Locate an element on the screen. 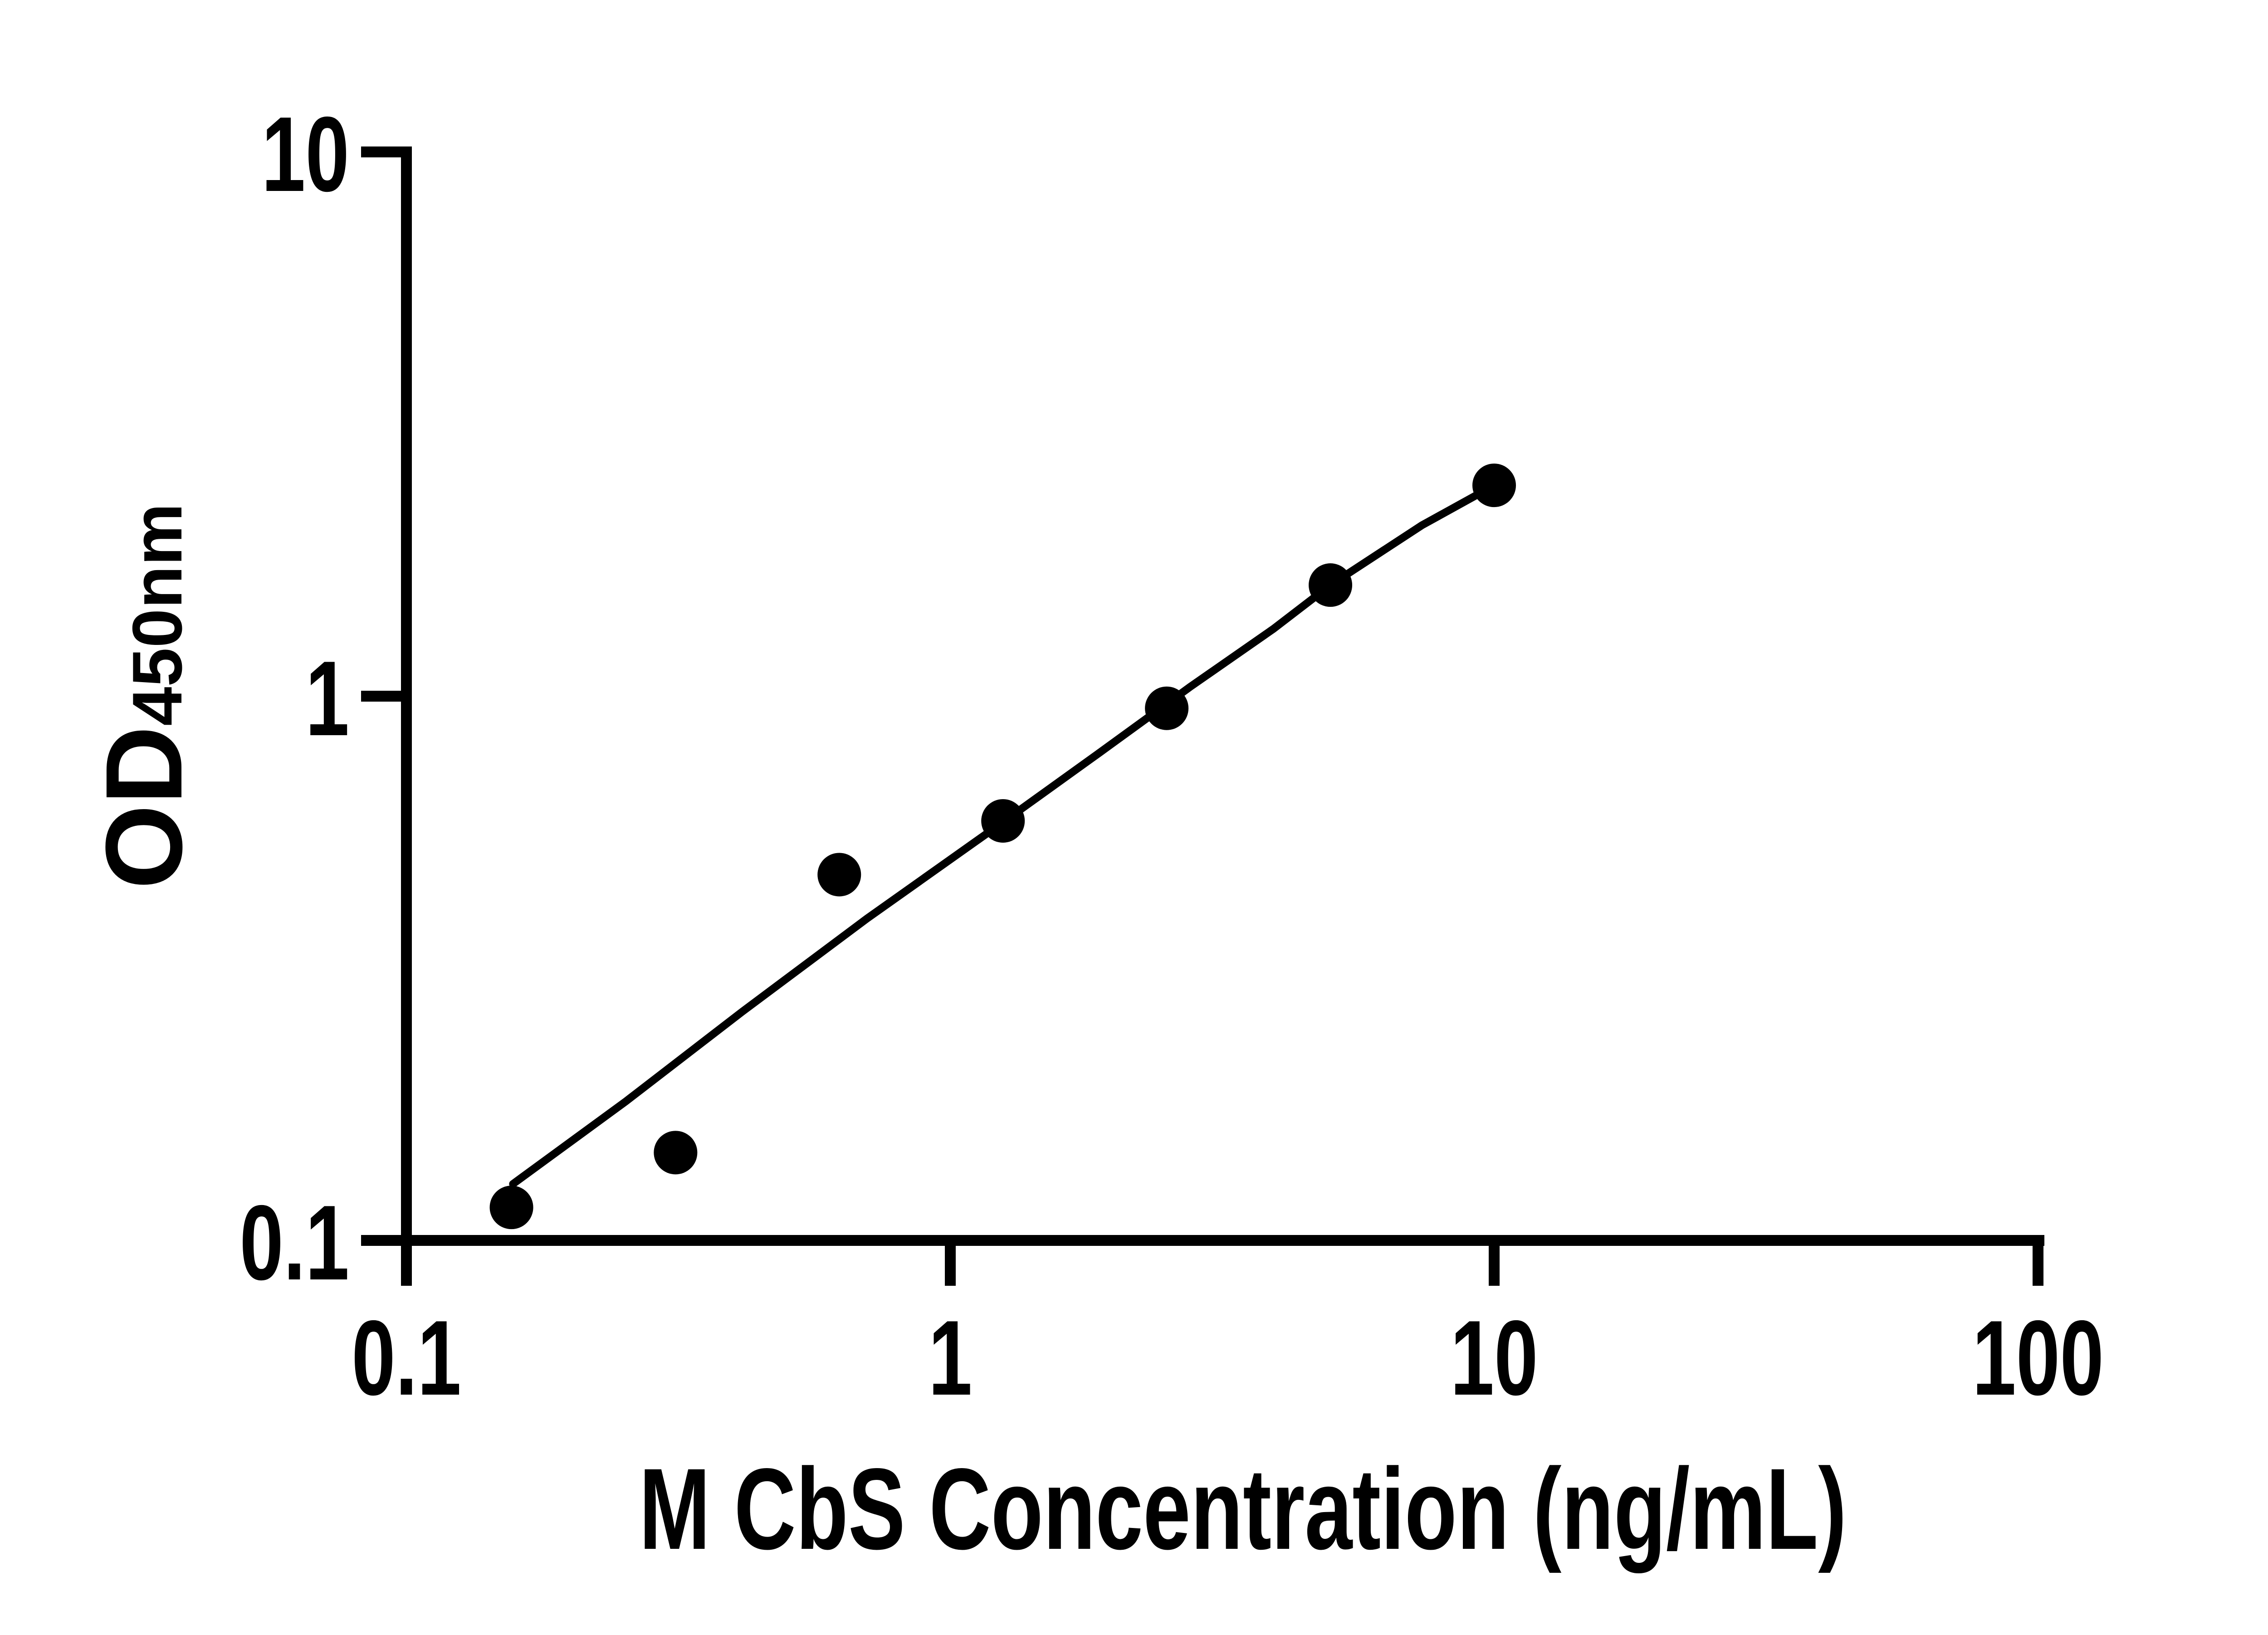 Image resolution: width=2268 pixels, height=1635 pixels. y-axis-title-sub: 450nm is located at coordinates (157, 614).